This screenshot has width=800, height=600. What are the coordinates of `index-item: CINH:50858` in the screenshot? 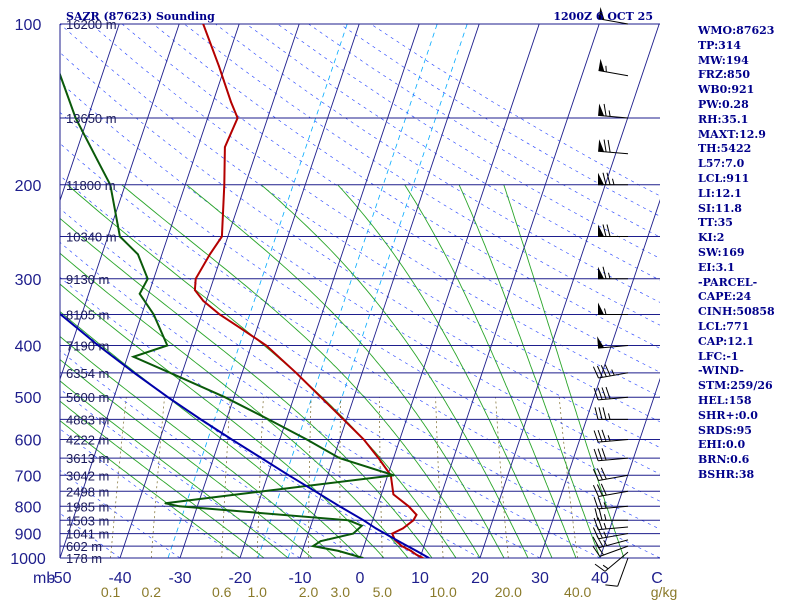 It's located at (736, 312).